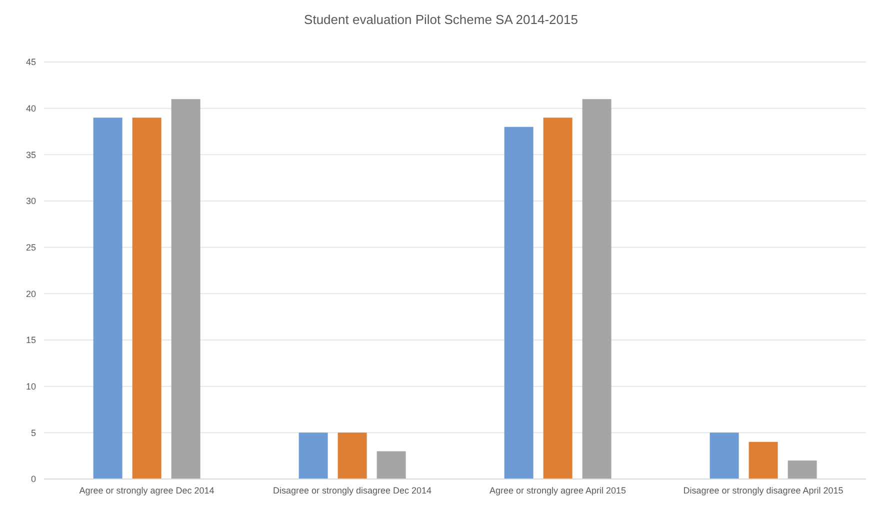 The height and width of the screenshot is (511, 882). What do you see at coordinates (763, 490) in the screenshot?
I see `x-tick-label: Disagree or strongly disagree April 2015` at bounding box center [763, 490].